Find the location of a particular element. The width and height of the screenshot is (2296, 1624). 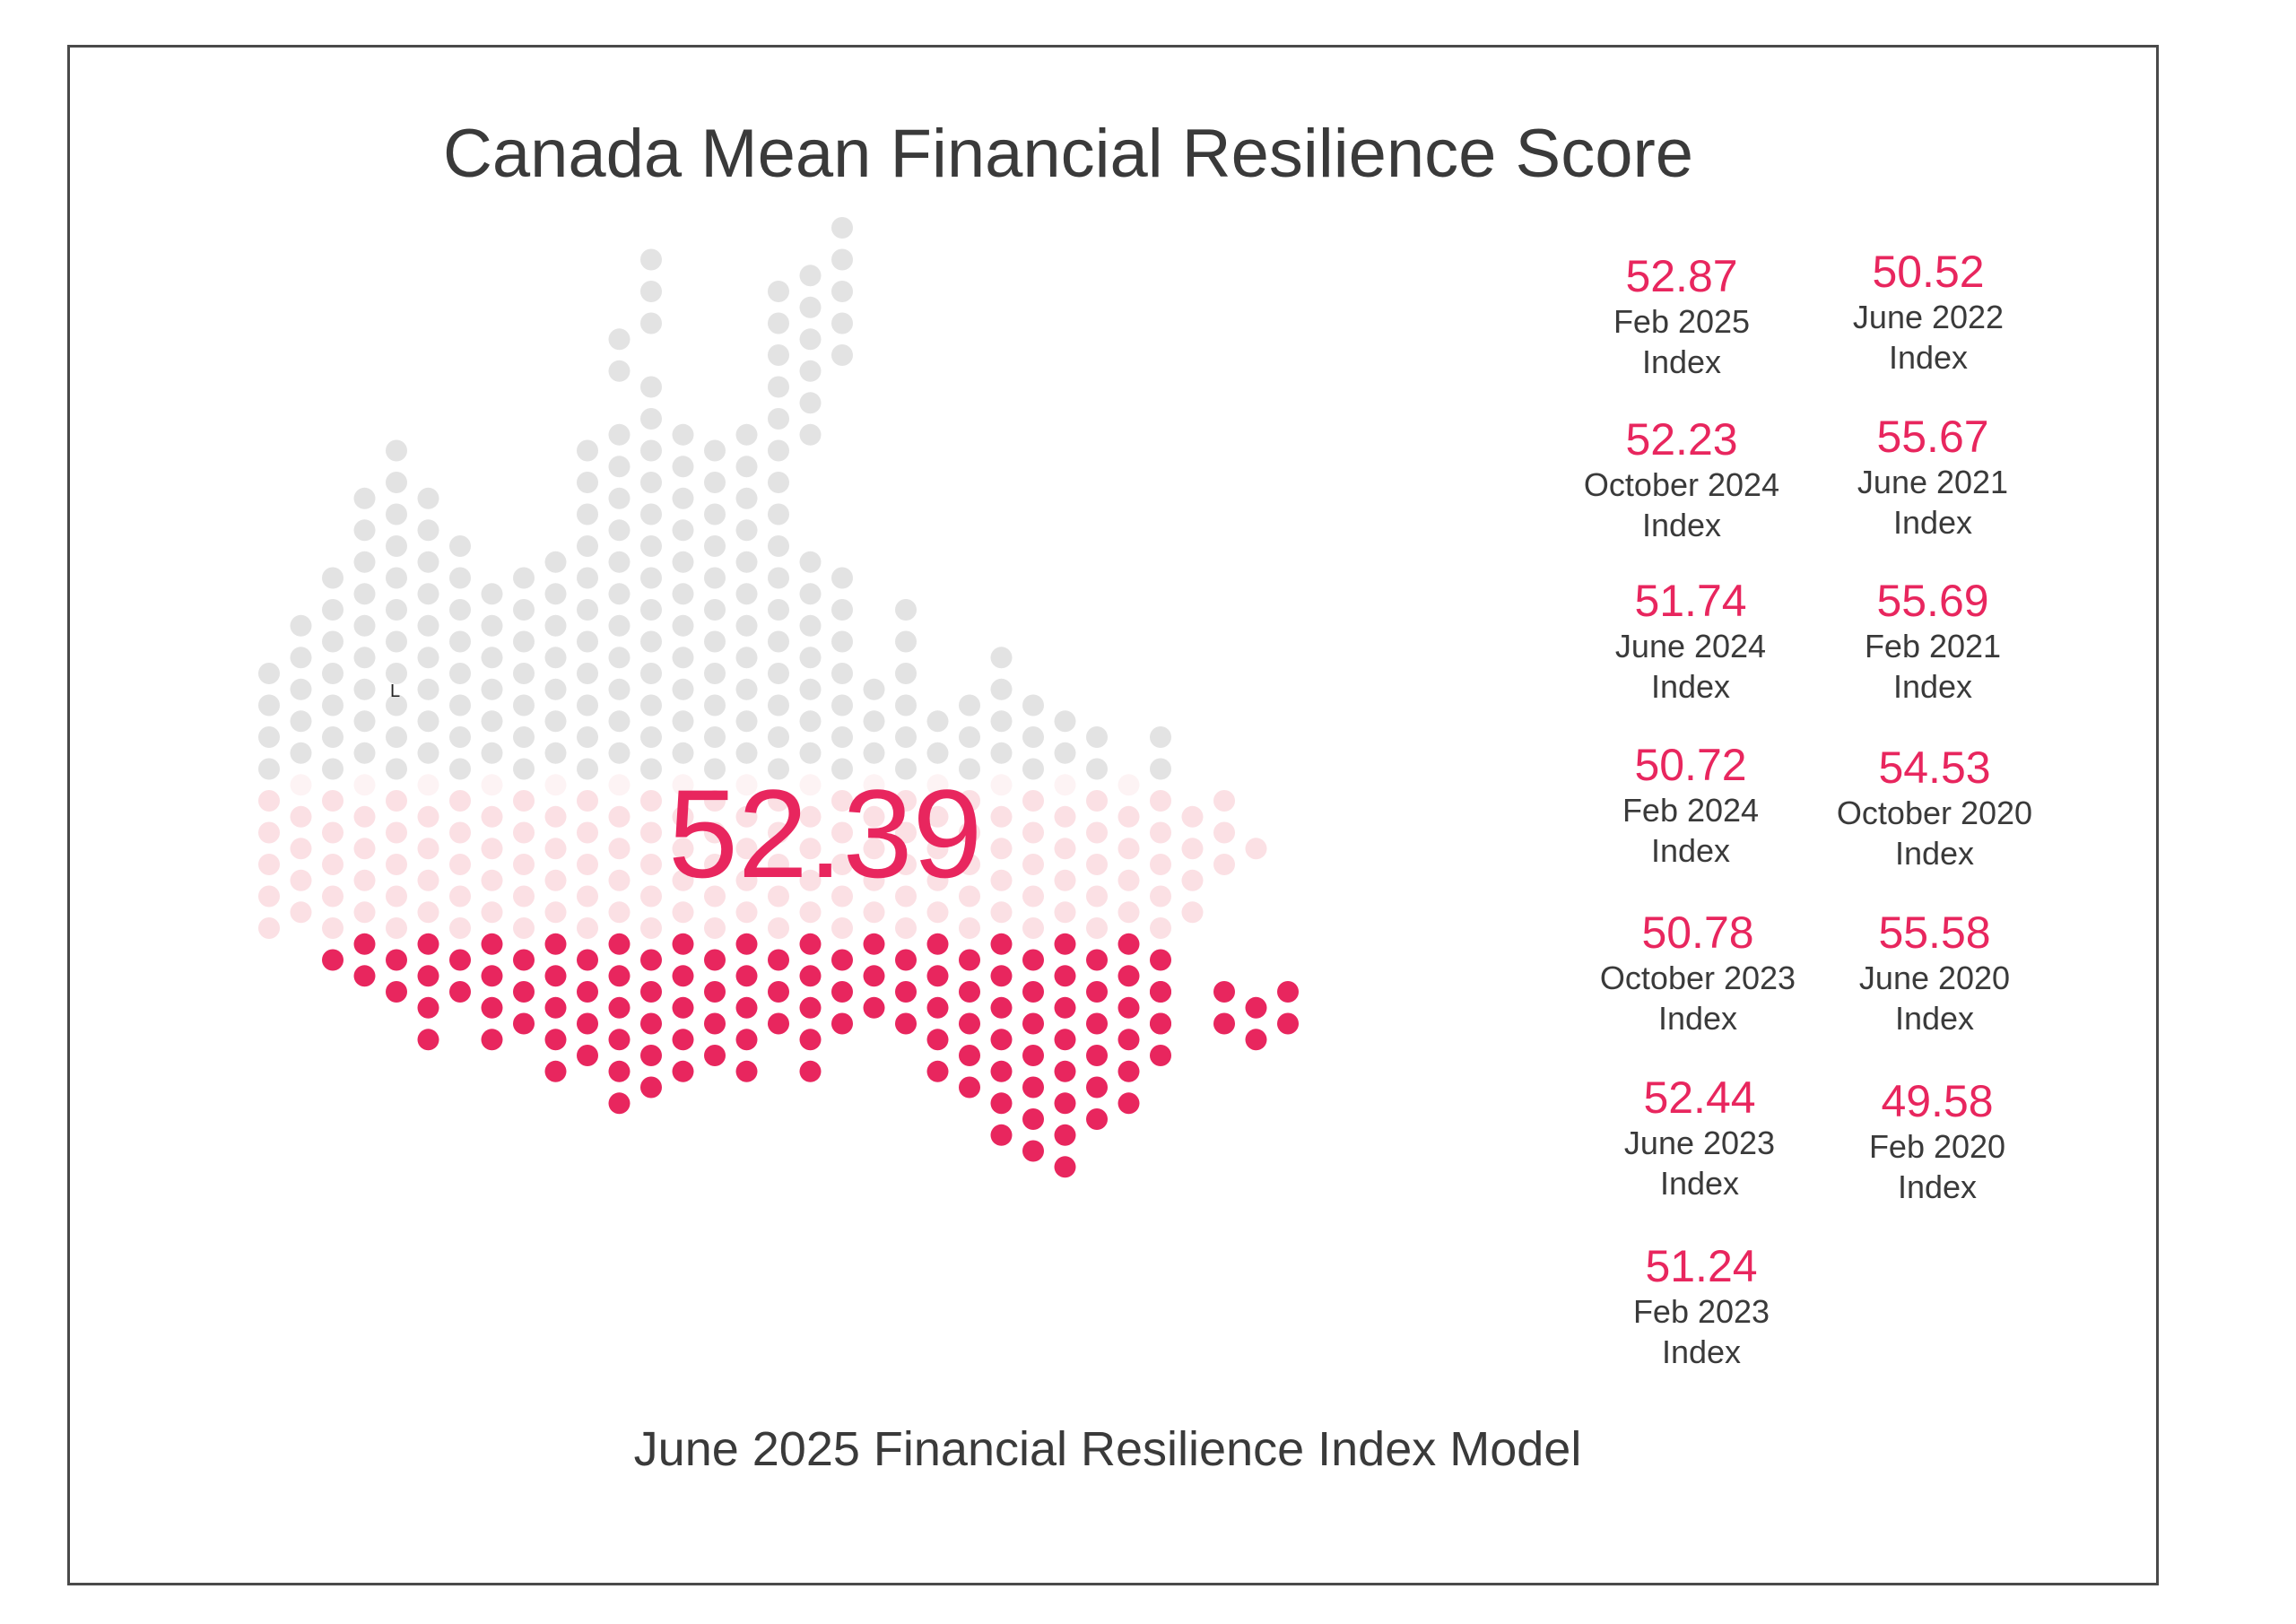

history-entry: 55.58 June 2020 Index is located at coordinates (1935, 973).